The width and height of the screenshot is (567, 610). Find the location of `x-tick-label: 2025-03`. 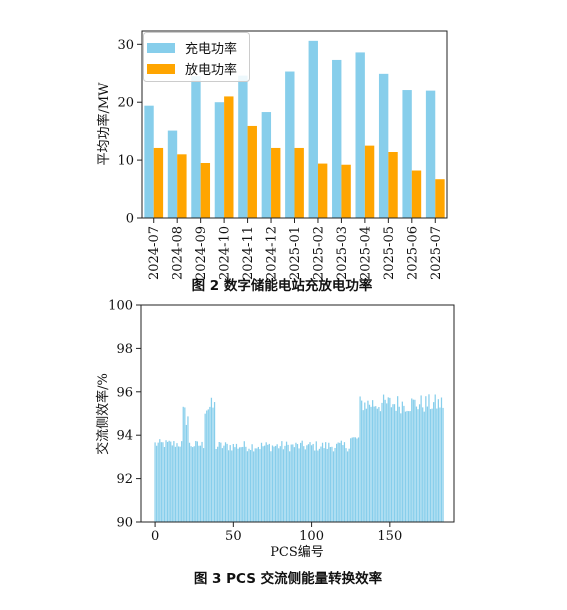

x-tick-label: 2025-03 is located at coordinates (342, 253).